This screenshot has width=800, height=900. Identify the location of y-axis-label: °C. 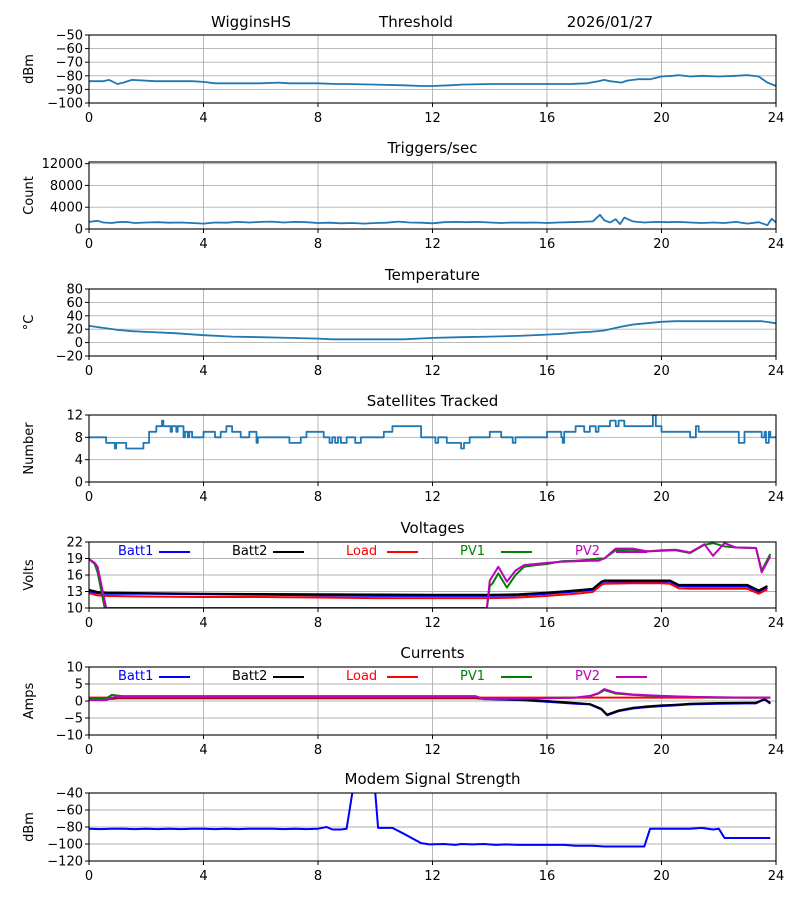
(29, 323).